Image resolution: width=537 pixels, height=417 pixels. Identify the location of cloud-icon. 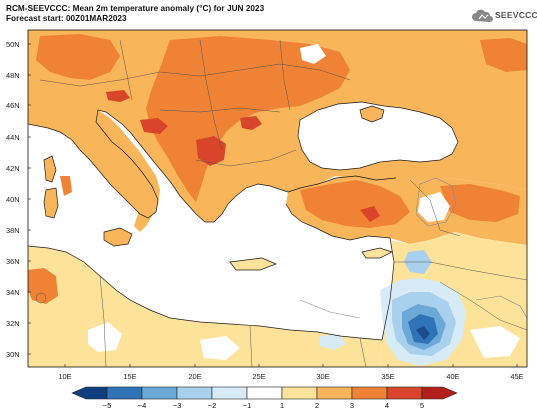
(482, 15).